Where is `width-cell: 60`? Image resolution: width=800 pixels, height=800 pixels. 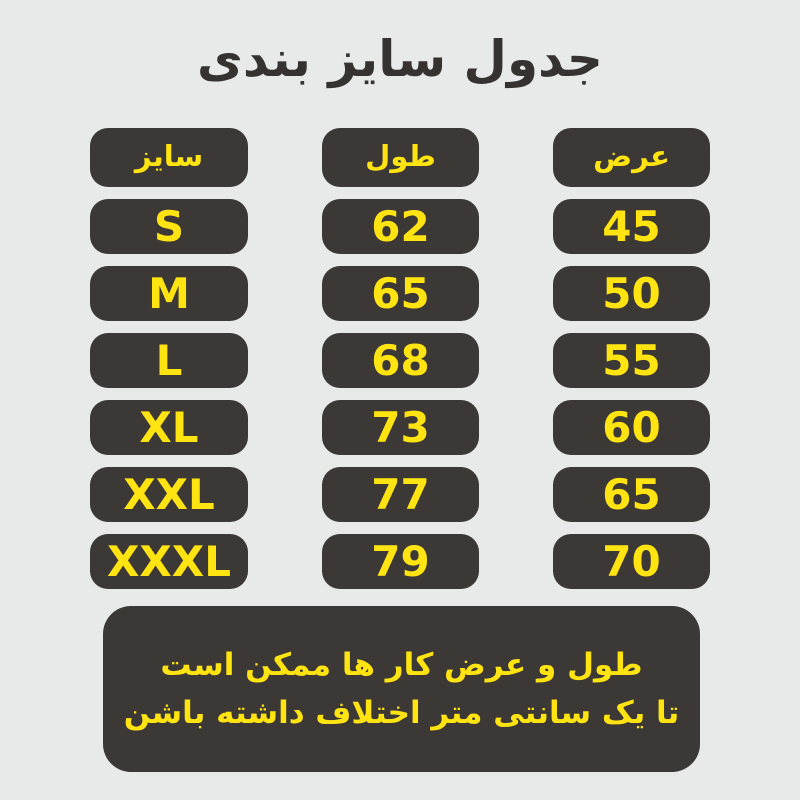
width-cell: 60 is located at coordinates (631, 427).